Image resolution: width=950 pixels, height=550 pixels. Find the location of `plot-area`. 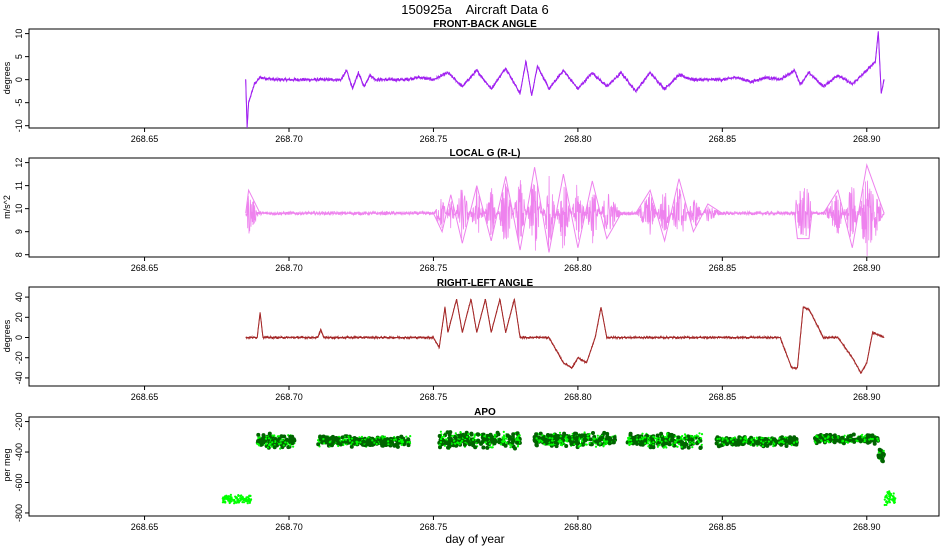

plot-area is located at coordinates (565, 336).